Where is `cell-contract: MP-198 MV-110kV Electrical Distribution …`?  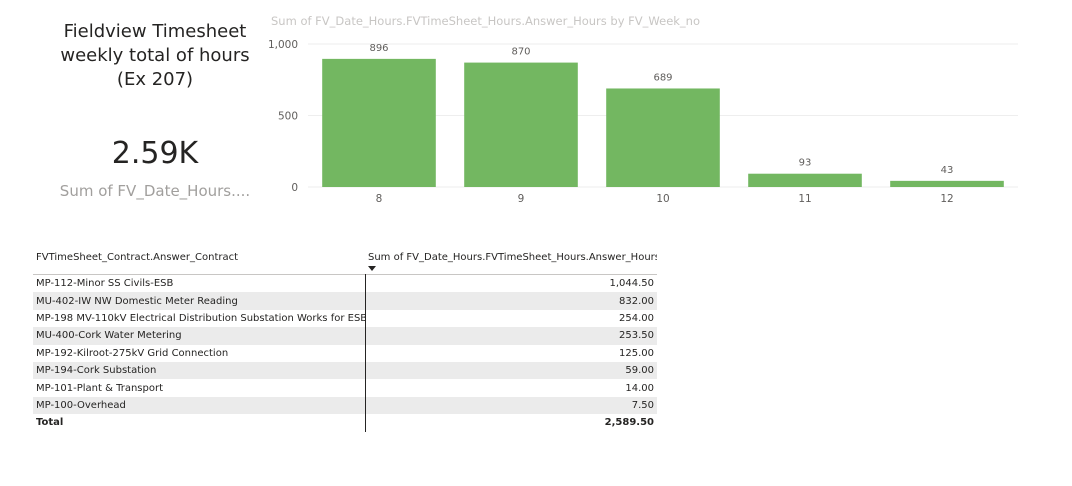 cell-contract: MP-198 MV-110kV Electrical Distribution … is located at coordinates (199, 318).